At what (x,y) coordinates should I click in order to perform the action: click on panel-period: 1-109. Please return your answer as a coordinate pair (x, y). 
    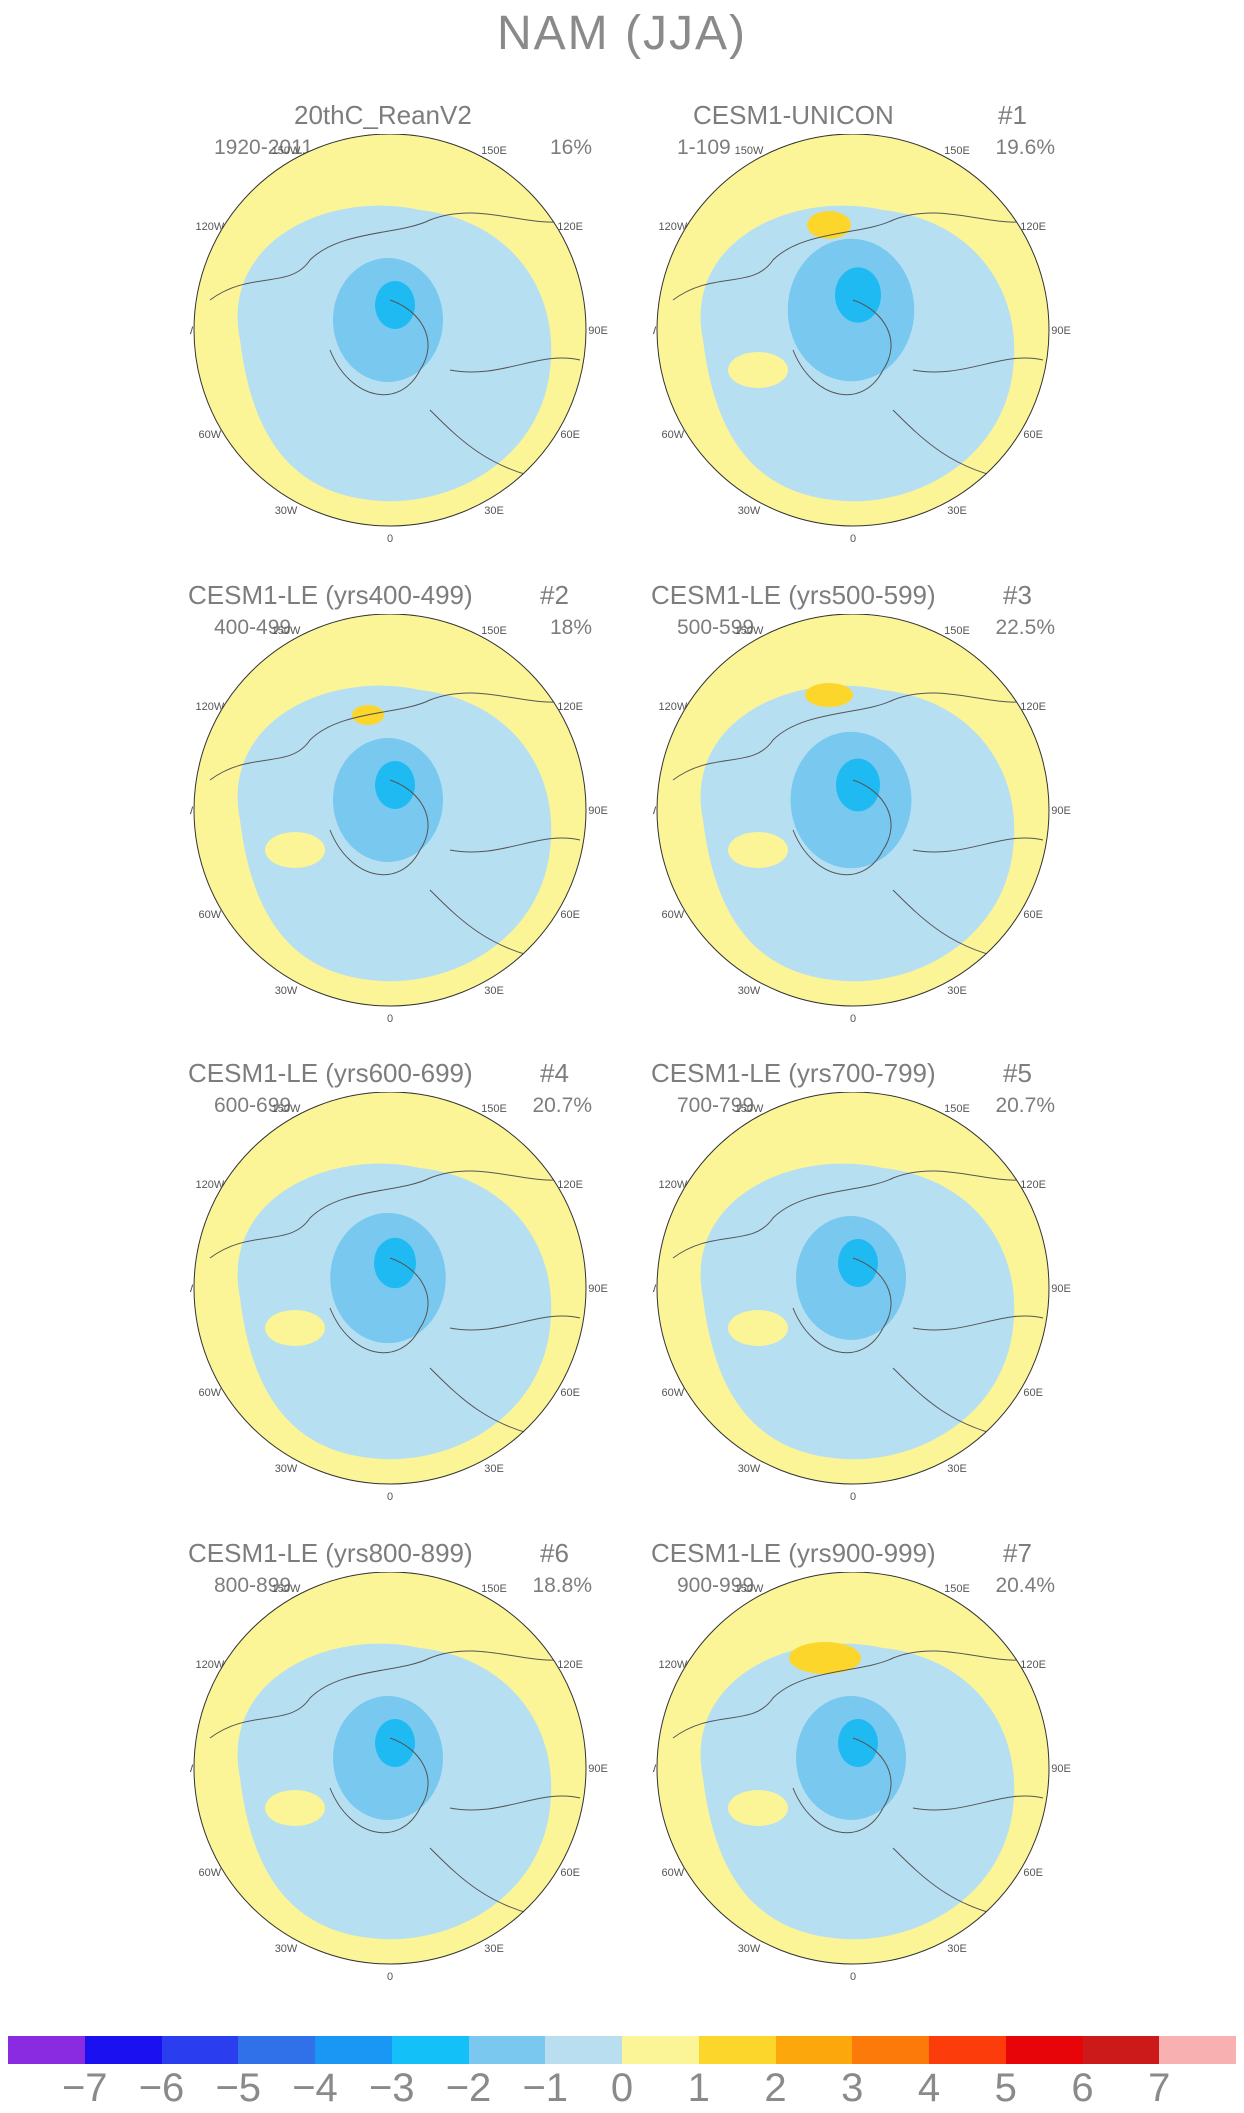
    Looking at the image, I should click on (704, 147).